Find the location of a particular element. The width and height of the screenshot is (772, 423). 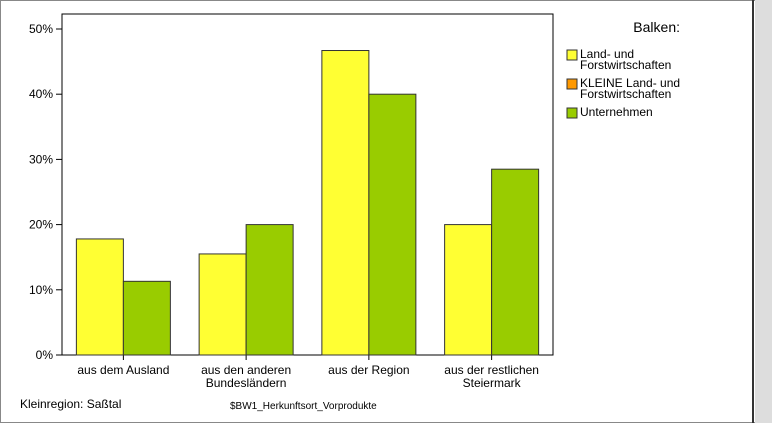

edge-panel is located at coordinates (763, 211).